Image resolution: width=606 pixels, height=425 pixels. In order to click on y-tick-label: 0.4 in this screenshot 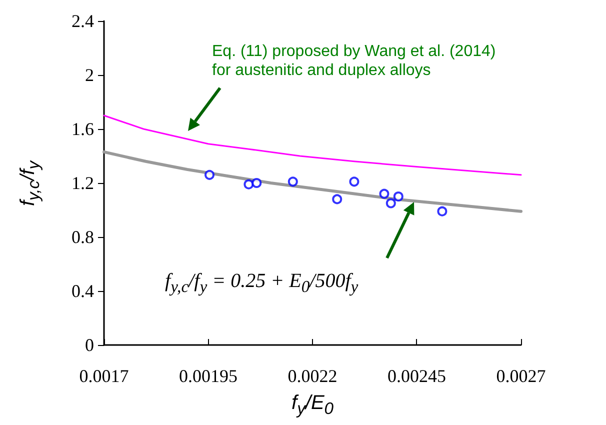, I will do `click(83, 291)`.